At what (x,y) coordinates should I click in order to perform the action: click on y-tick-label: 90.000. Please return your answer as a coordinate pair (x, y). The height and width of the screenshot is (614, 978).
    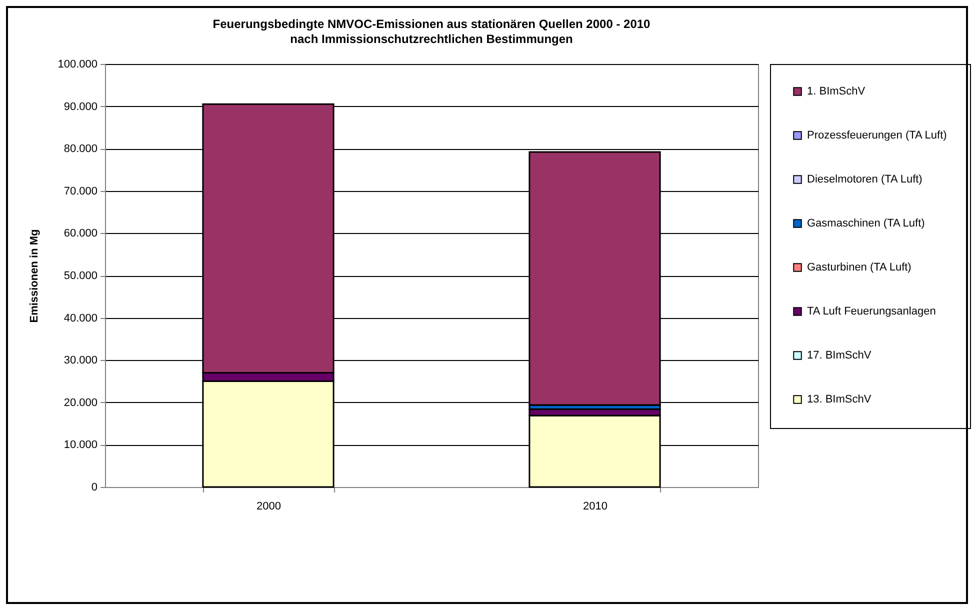
    Looking at the image, I should click on (81, 106).